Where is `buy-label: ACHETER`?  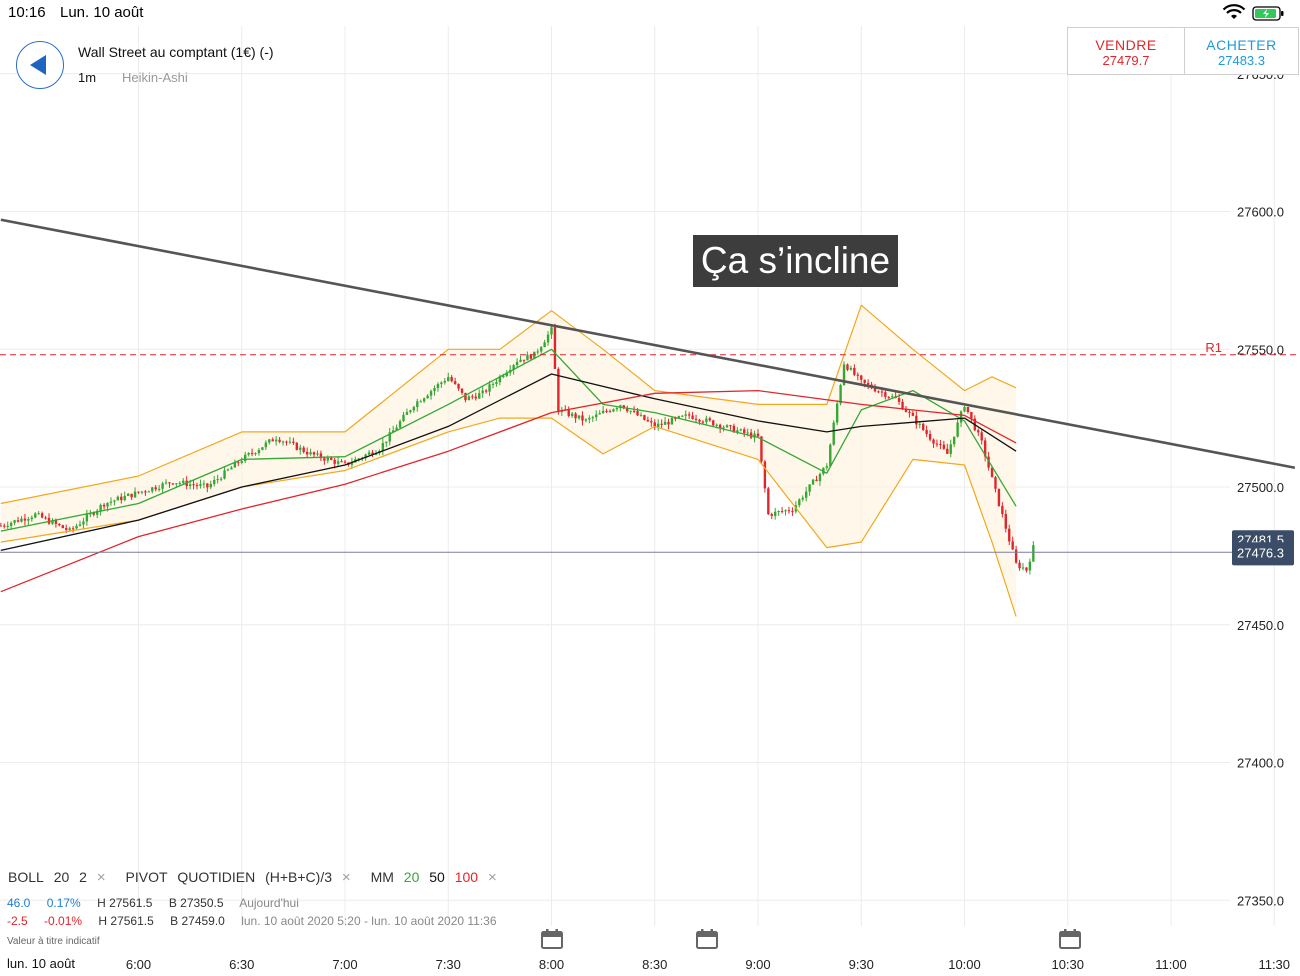 buy-label: ACHETER is located at coordinates (1241, 45).